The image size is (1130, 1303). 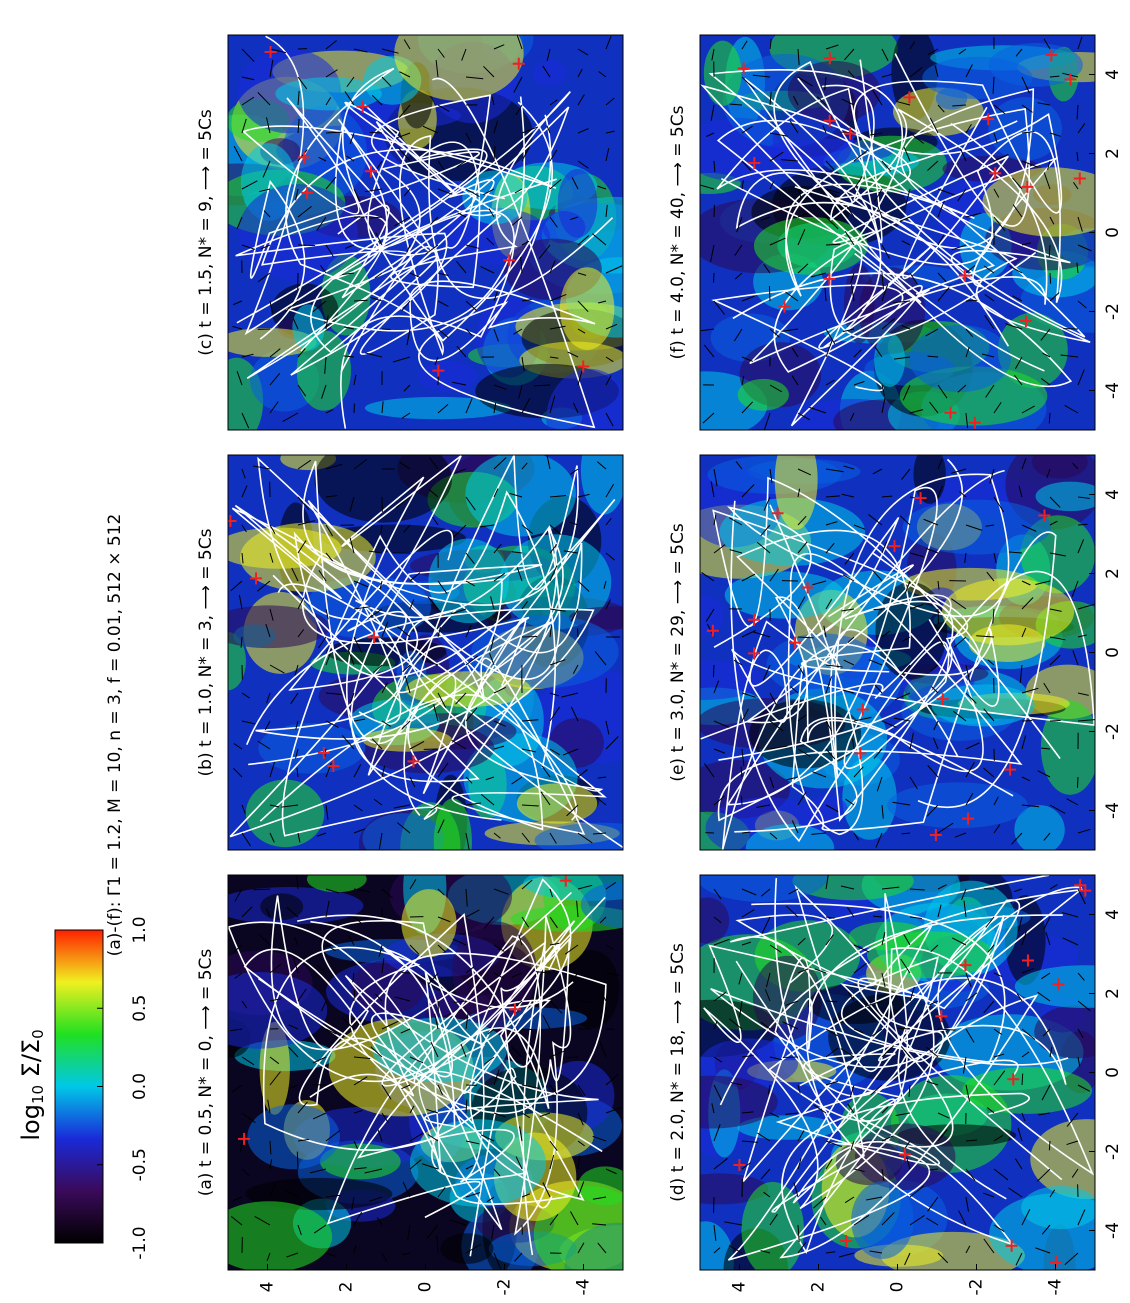 What do you see at coordinates (942, 699) in the screenshot?
I see `sink-particle` at bounding box center [942, 699].